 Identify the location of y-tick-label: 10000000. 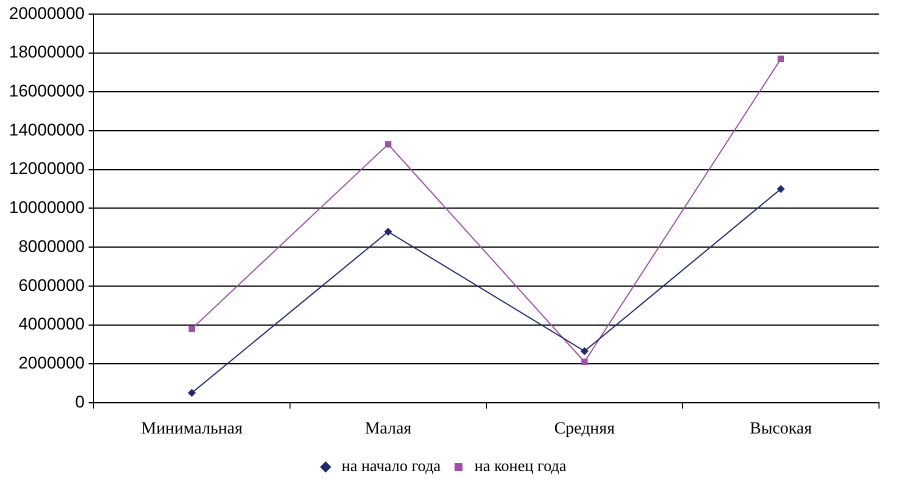
(46, 208).